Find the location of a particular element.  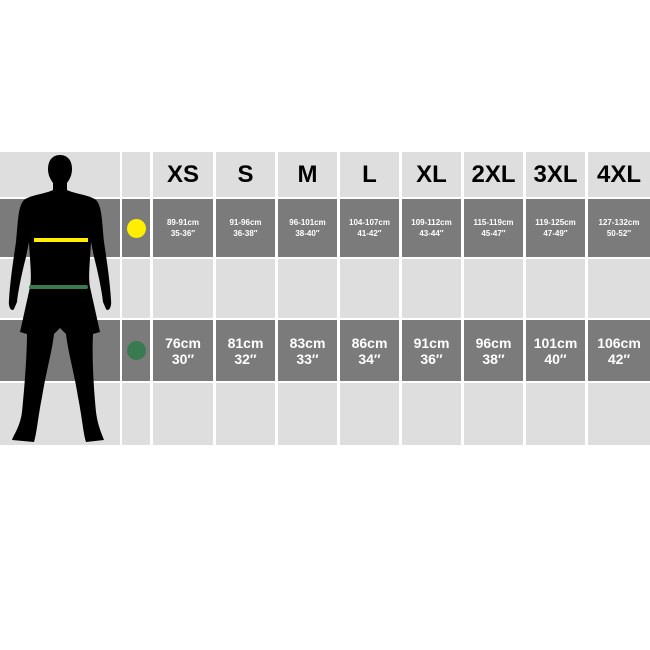

figure-cell is located at coordinates (60, 350).